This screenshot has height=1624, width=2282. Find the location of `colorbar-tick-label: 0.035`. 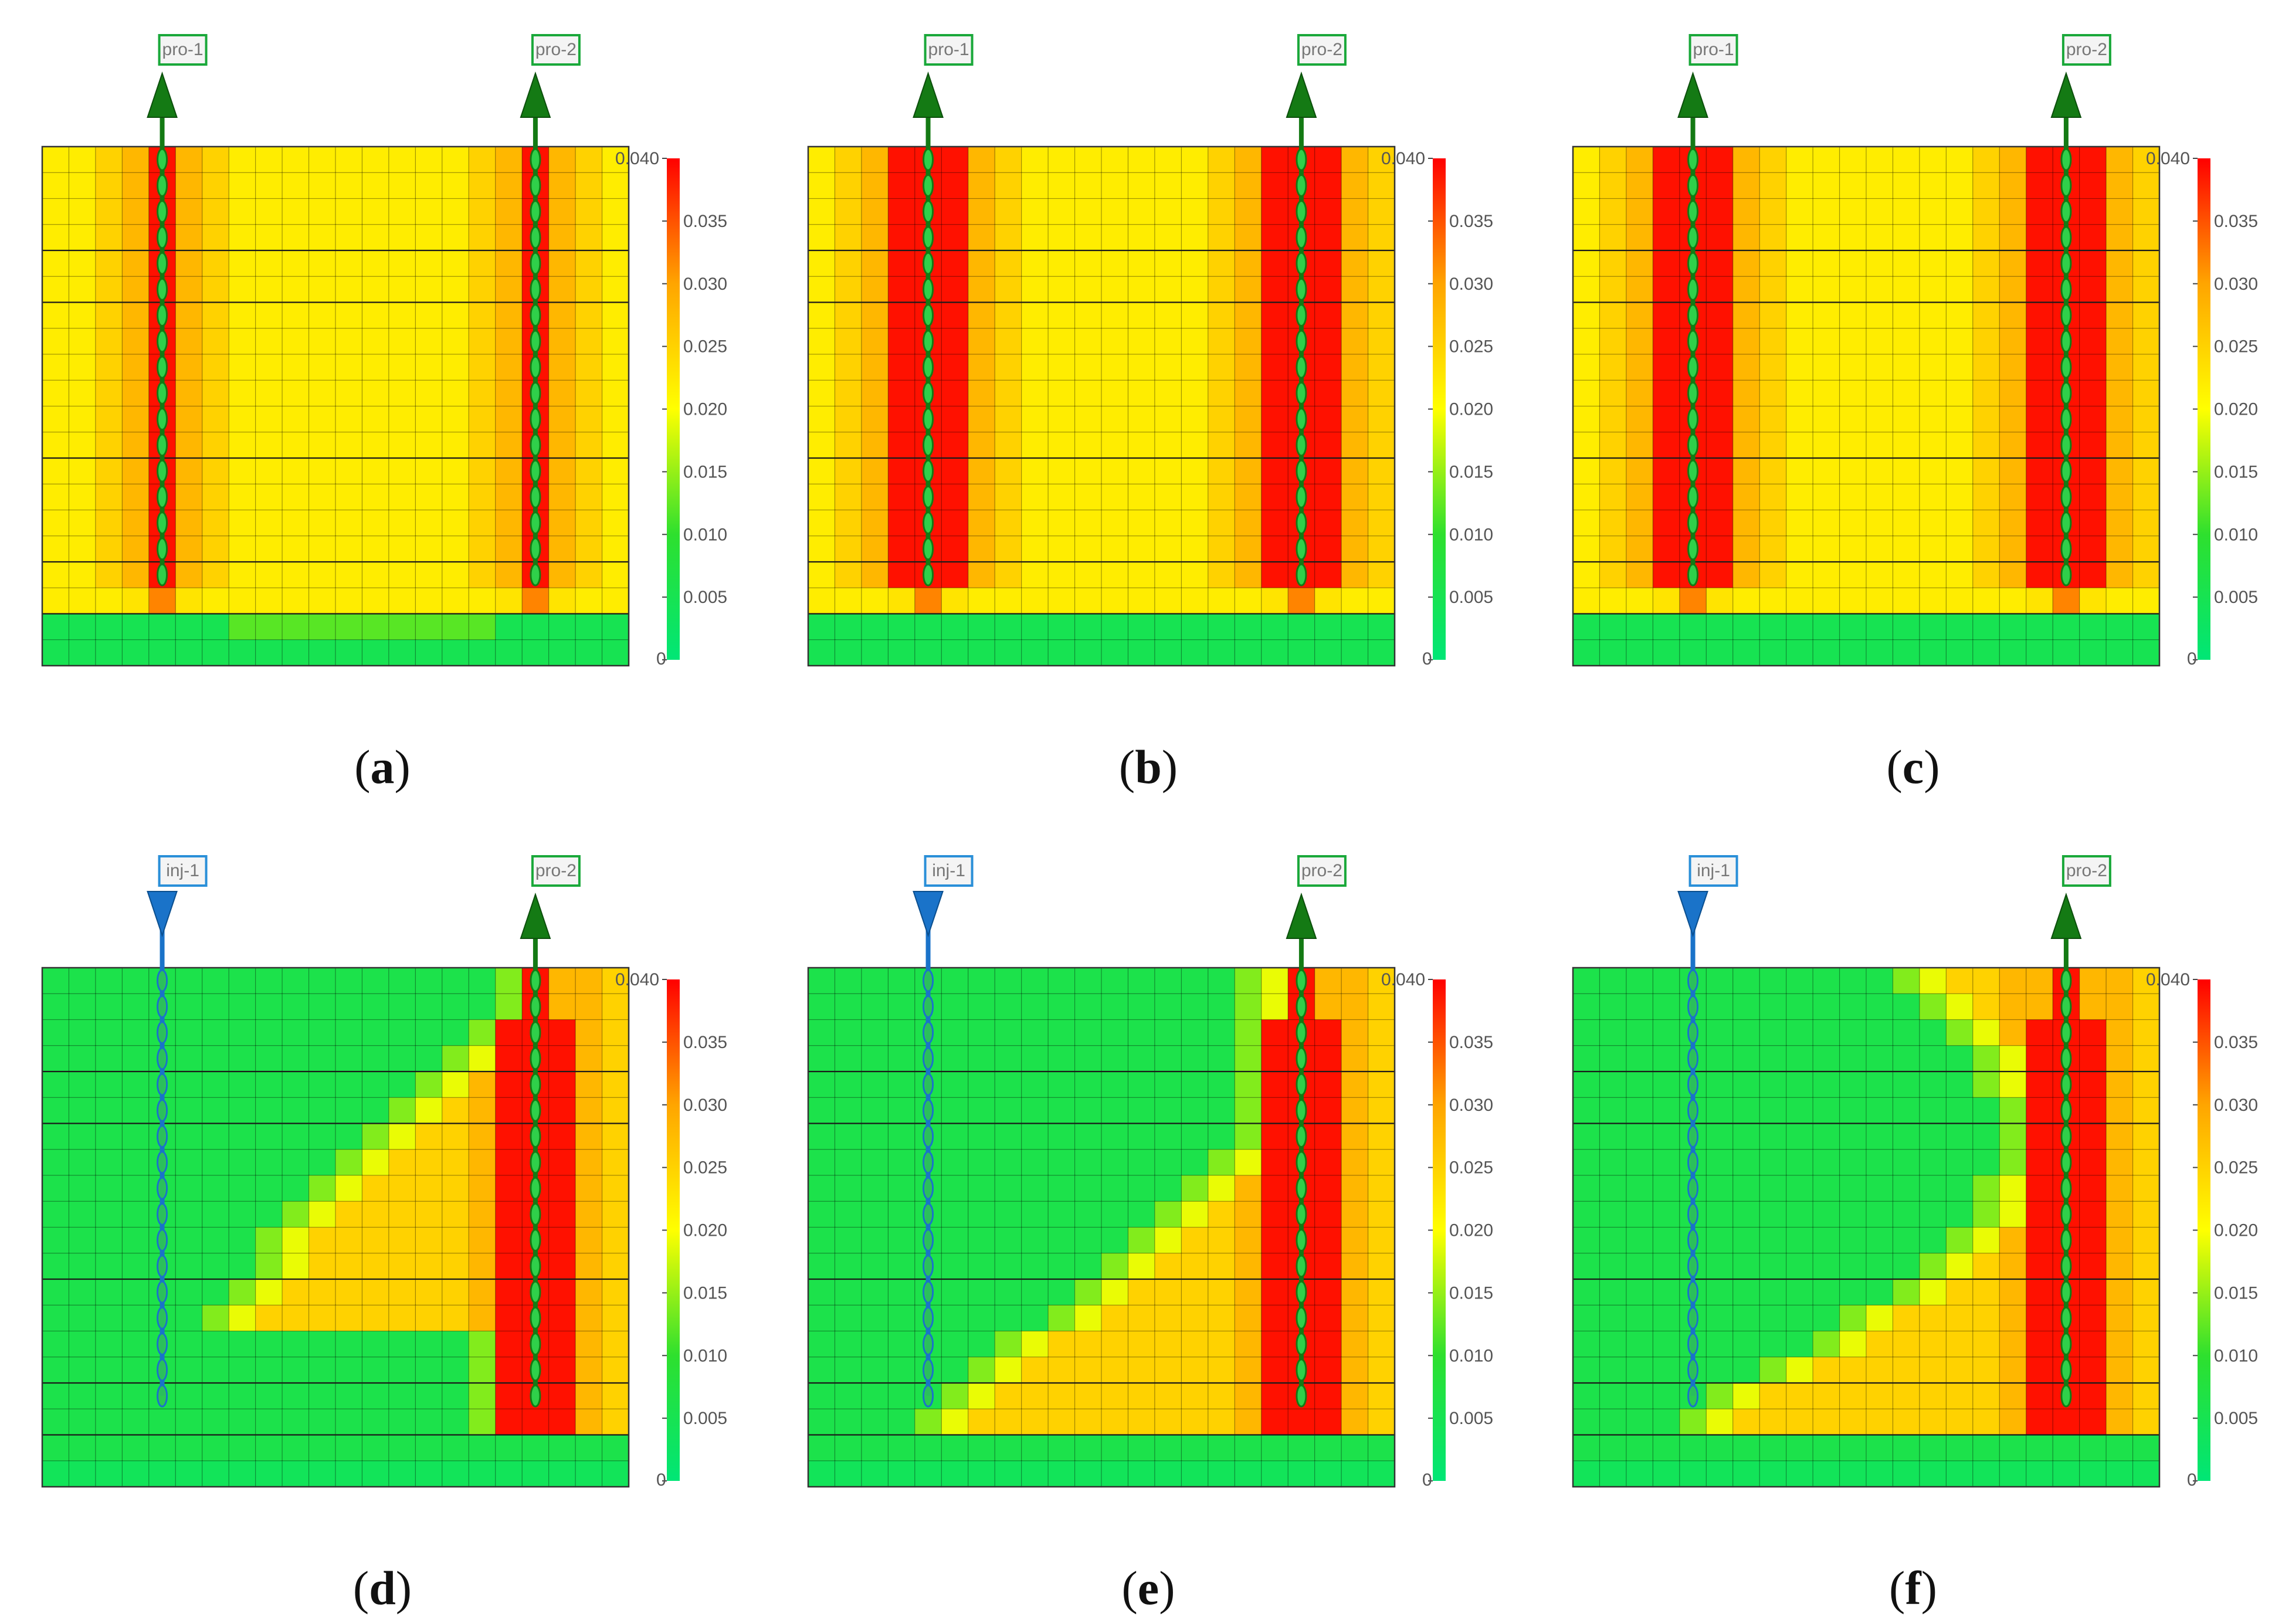

colorbar-tick-label: 0.035 is located at coordinates (1471, 1042).